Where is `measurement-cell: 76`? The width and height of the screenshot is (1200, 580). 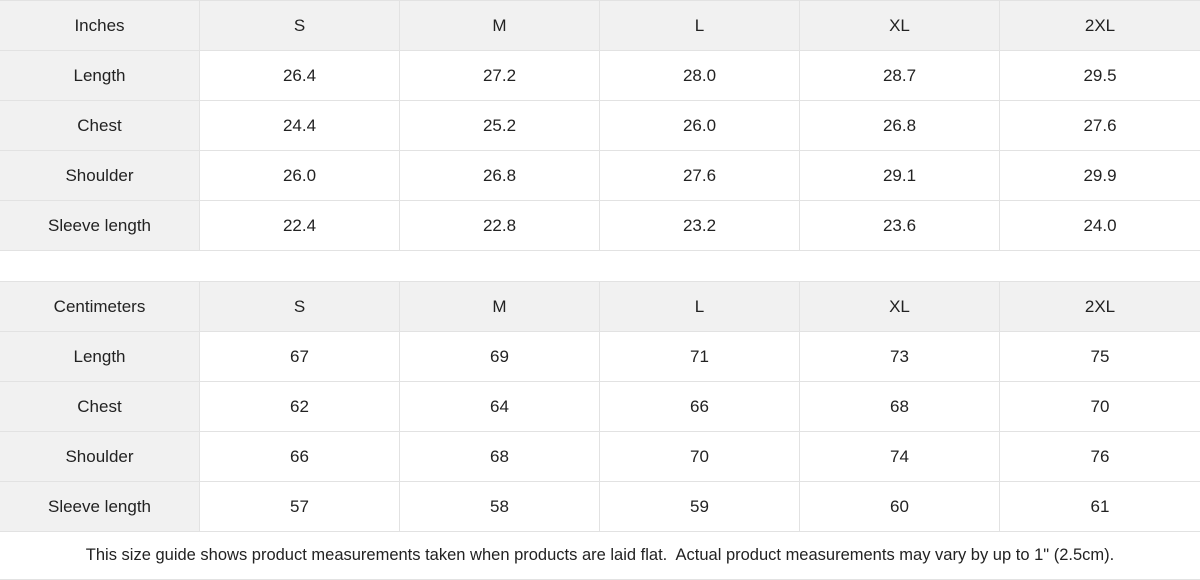
measurement-cell: 76 is located at coordinates (1100, 457).